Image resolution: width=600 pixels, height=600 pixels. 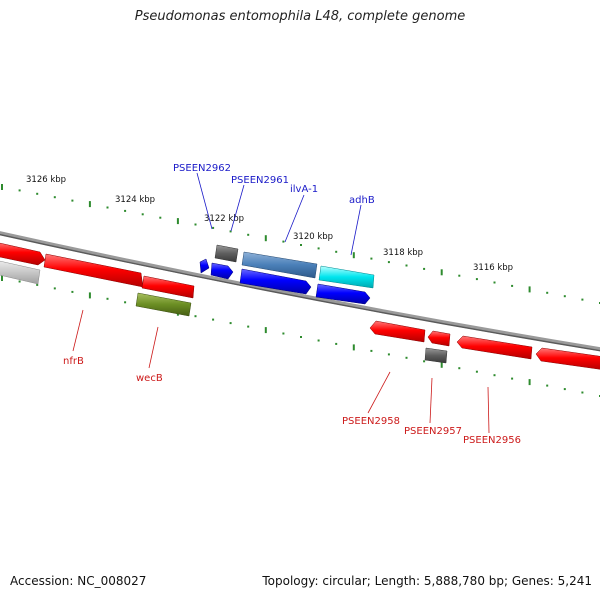 What do you see at coordinates (436, 355) in the screenshot?
I see `gene-arrow-PSEEN2957` at bounding box center [436, 355].